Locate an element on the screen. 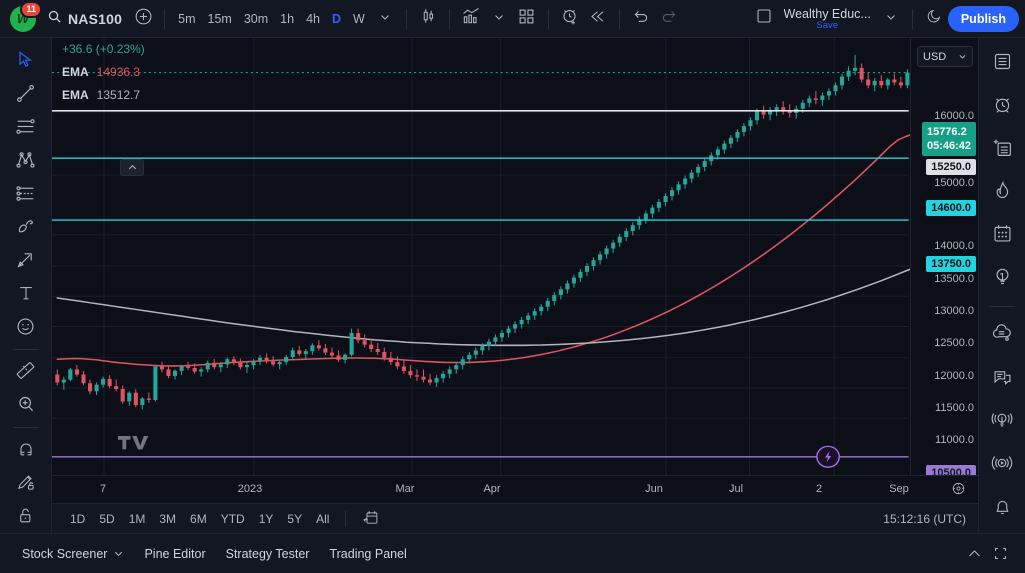  tab-pine-editor: Pine Editor is located at coordinates (175, 553).